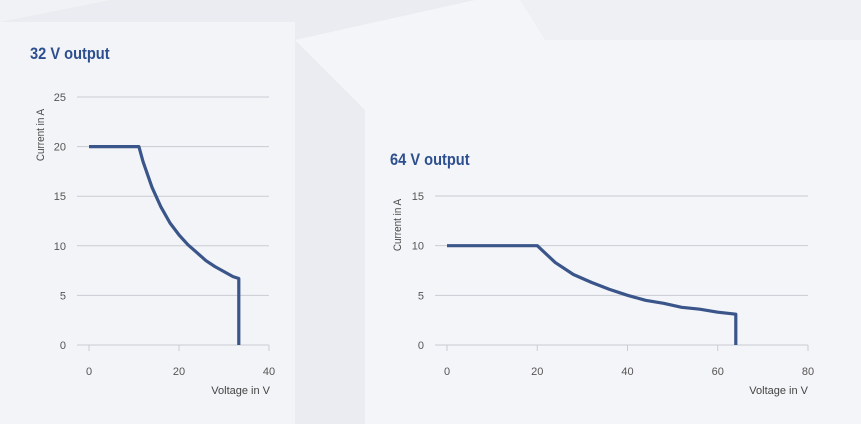 The height and width of the screenshot is (424, 861). I want to click on y-tick-label: 25, so click(60, 98).